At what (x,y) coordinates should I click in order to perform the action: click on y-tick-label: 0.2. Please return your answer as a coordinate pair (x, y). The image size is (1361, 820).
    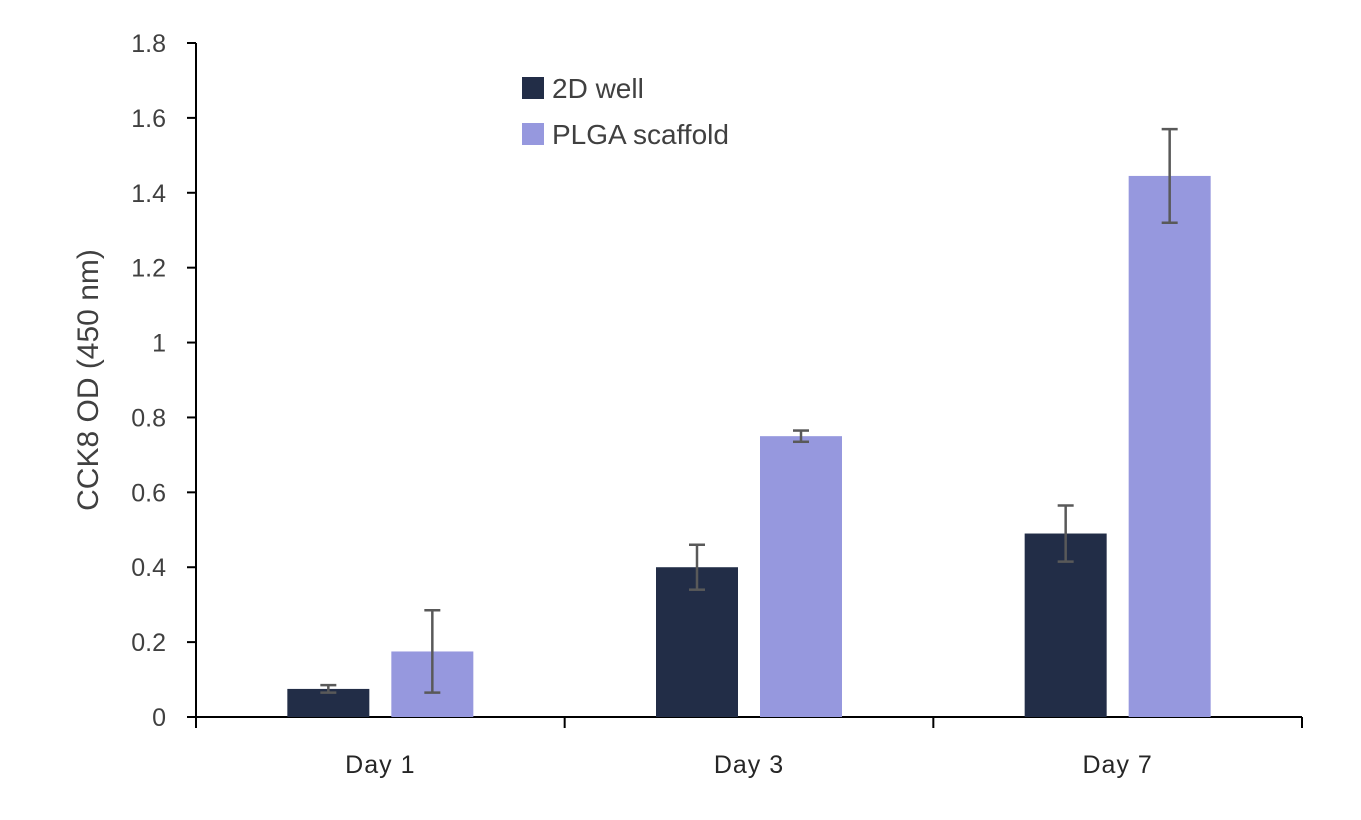
    Looking at the image, I should click on (148, 643).